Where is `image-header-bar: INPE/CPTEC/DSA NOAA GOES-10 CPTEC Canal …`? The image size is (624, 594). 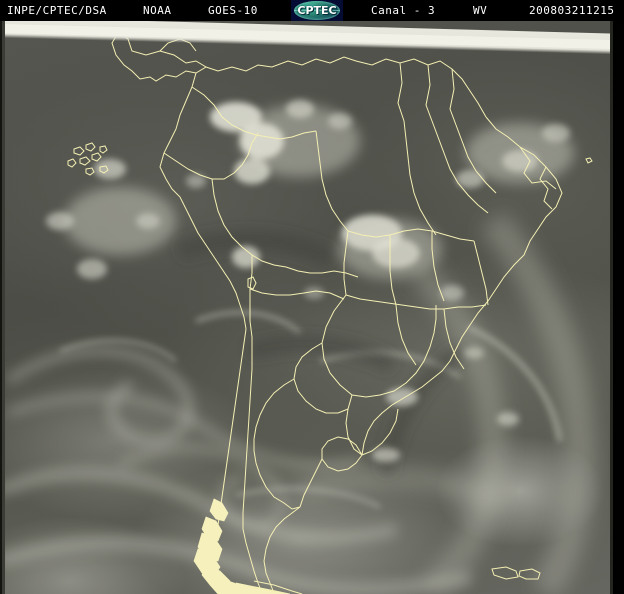
image-header-bar: INPE/CPTEC/DSA NOAA GOES-10 CPTEC Canal … is located at coordinates (312, 10).